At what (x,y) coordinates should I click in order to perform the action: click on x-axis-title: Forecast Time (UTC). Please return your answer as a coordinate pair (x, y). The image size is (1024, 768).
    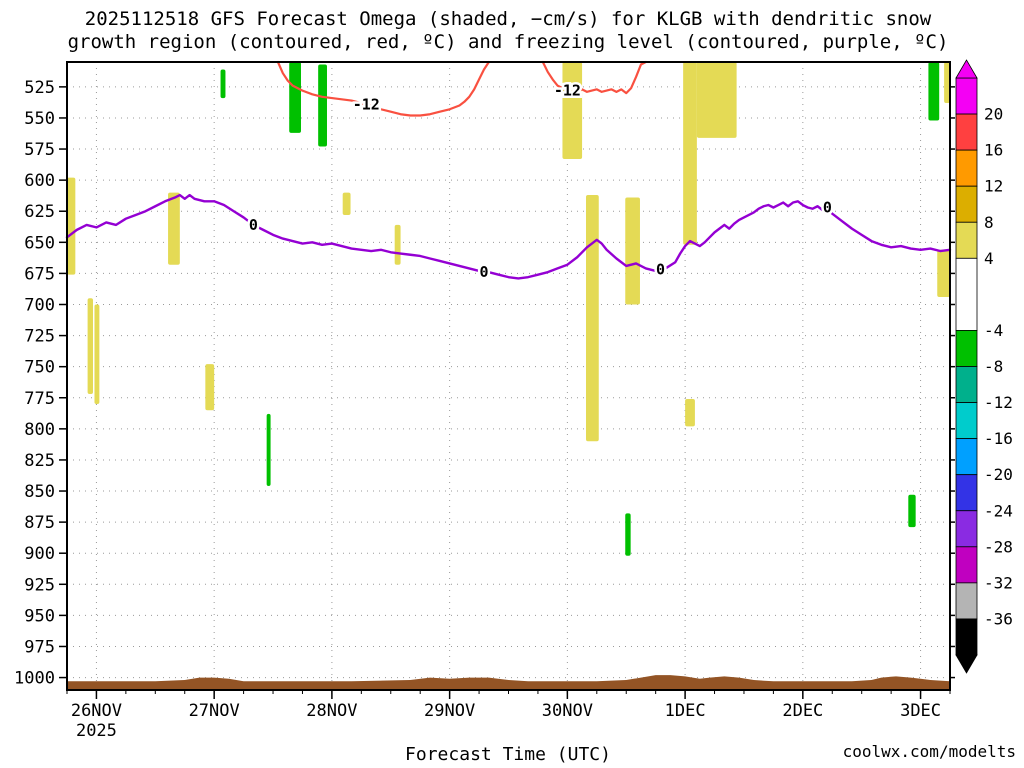
    Looking at the image, I should click on (508, 754).